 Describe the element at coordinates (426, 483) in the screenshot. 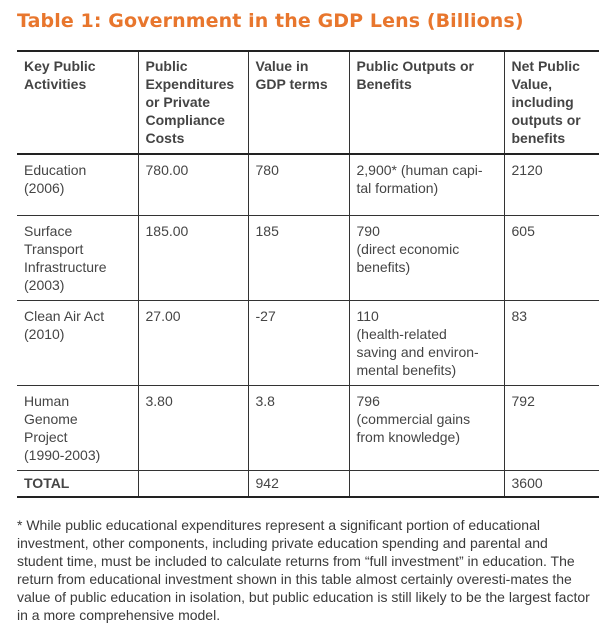

I see `total-outputs-cell` at that location.